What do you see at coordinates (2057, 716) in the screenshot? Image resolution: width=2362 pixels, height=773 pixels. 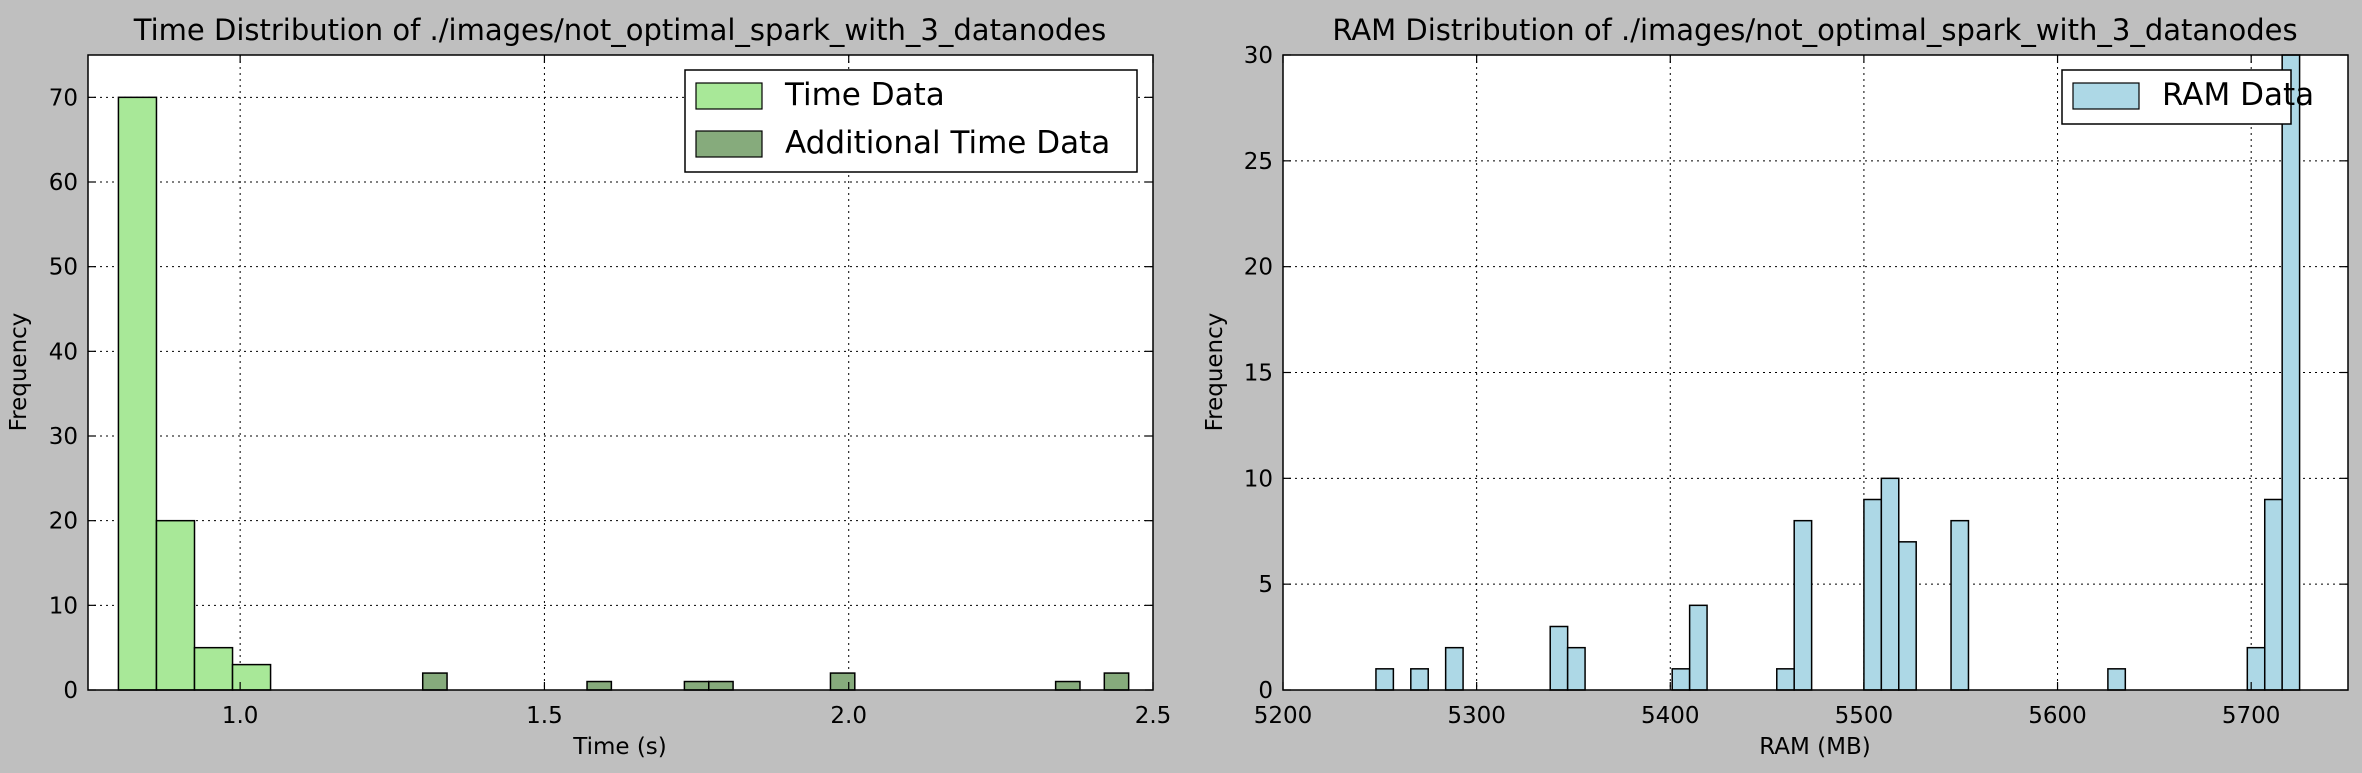 I see `ram-x-tick-label: 5600` at bounding box center [2057, 716].